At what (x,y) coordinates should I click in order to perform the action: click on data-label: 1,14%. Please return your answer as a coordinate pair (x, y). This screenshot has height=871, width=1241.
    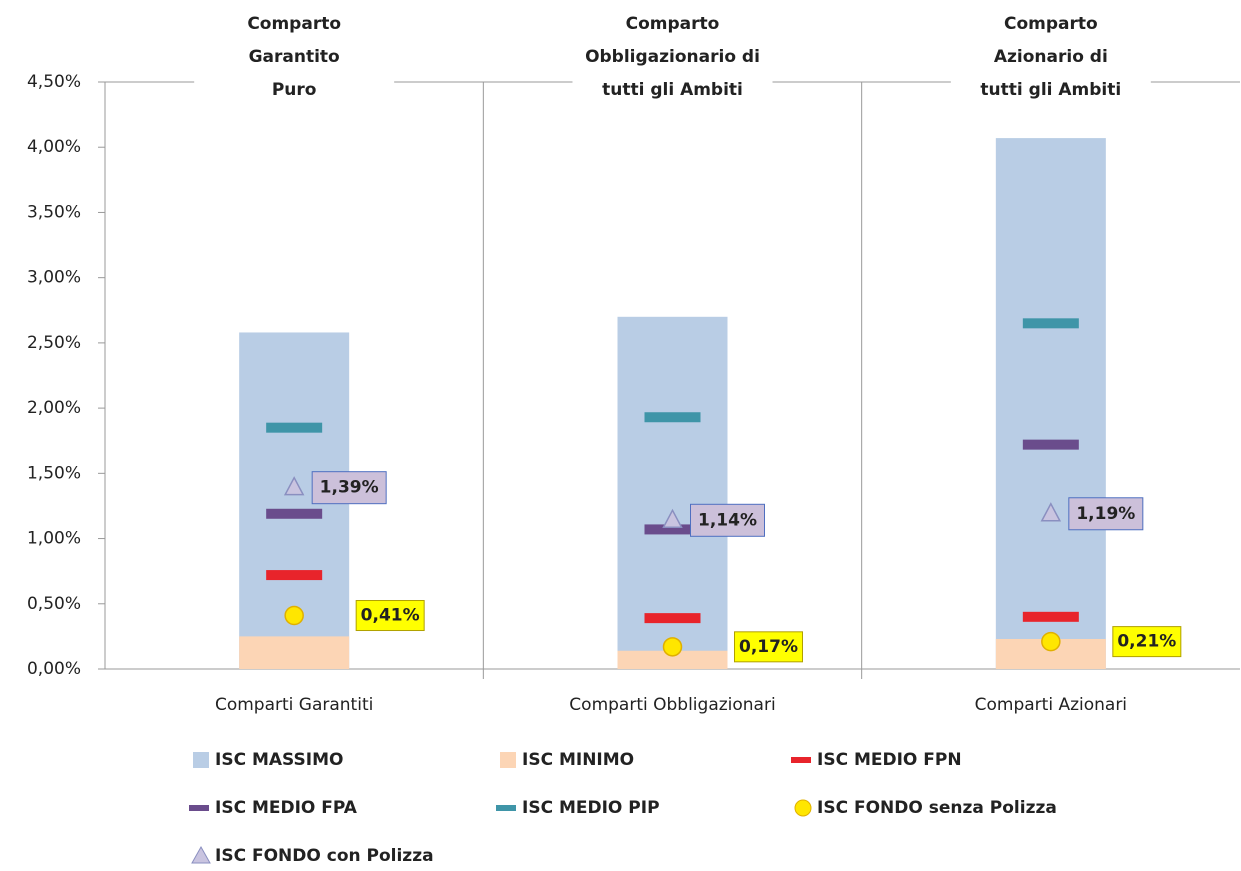
    Looking at the image, I should click on (727, 520).